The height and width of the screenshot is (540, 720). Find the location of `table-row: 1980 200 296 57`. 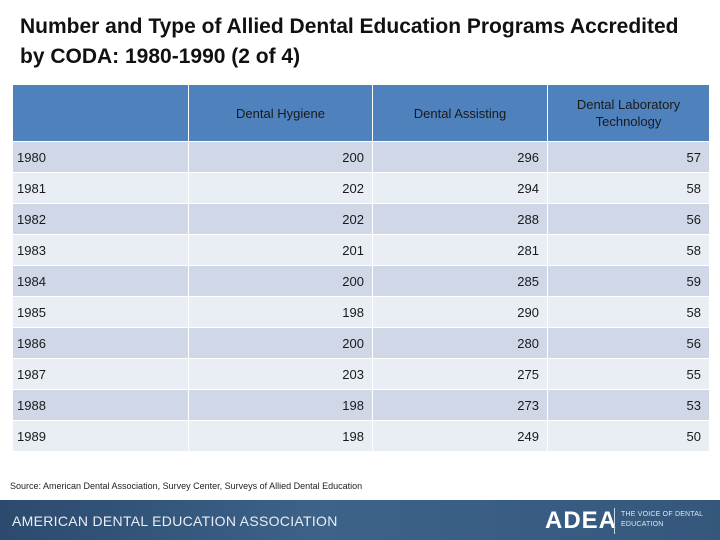

table-row: 1980 200 296 57 is located at coordinates (361, 157).